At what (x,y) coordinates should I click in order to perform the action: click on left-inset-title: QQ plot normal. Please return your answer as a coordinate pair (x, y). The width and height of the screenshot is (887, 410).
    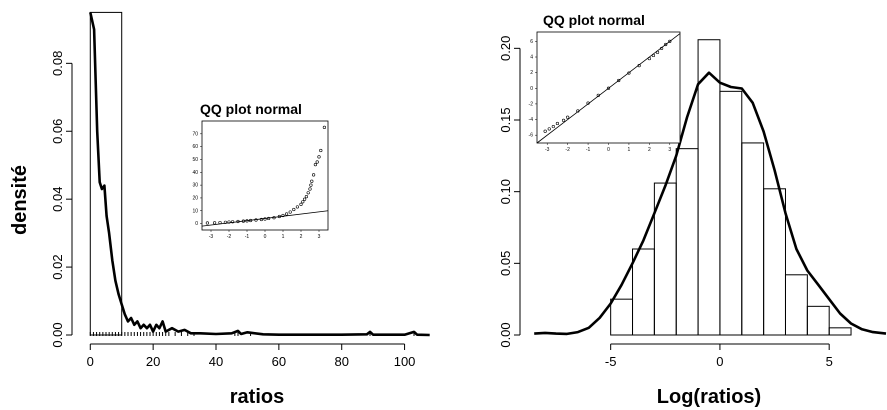
    Looking at the image, I should click on (251, 109).